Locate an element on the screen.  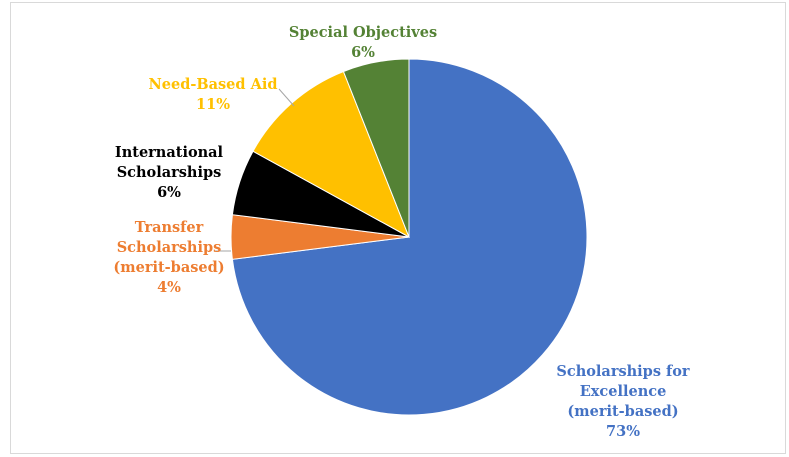
slice-label-4: Special Objectives 6% is located at coordinates (363, 42).